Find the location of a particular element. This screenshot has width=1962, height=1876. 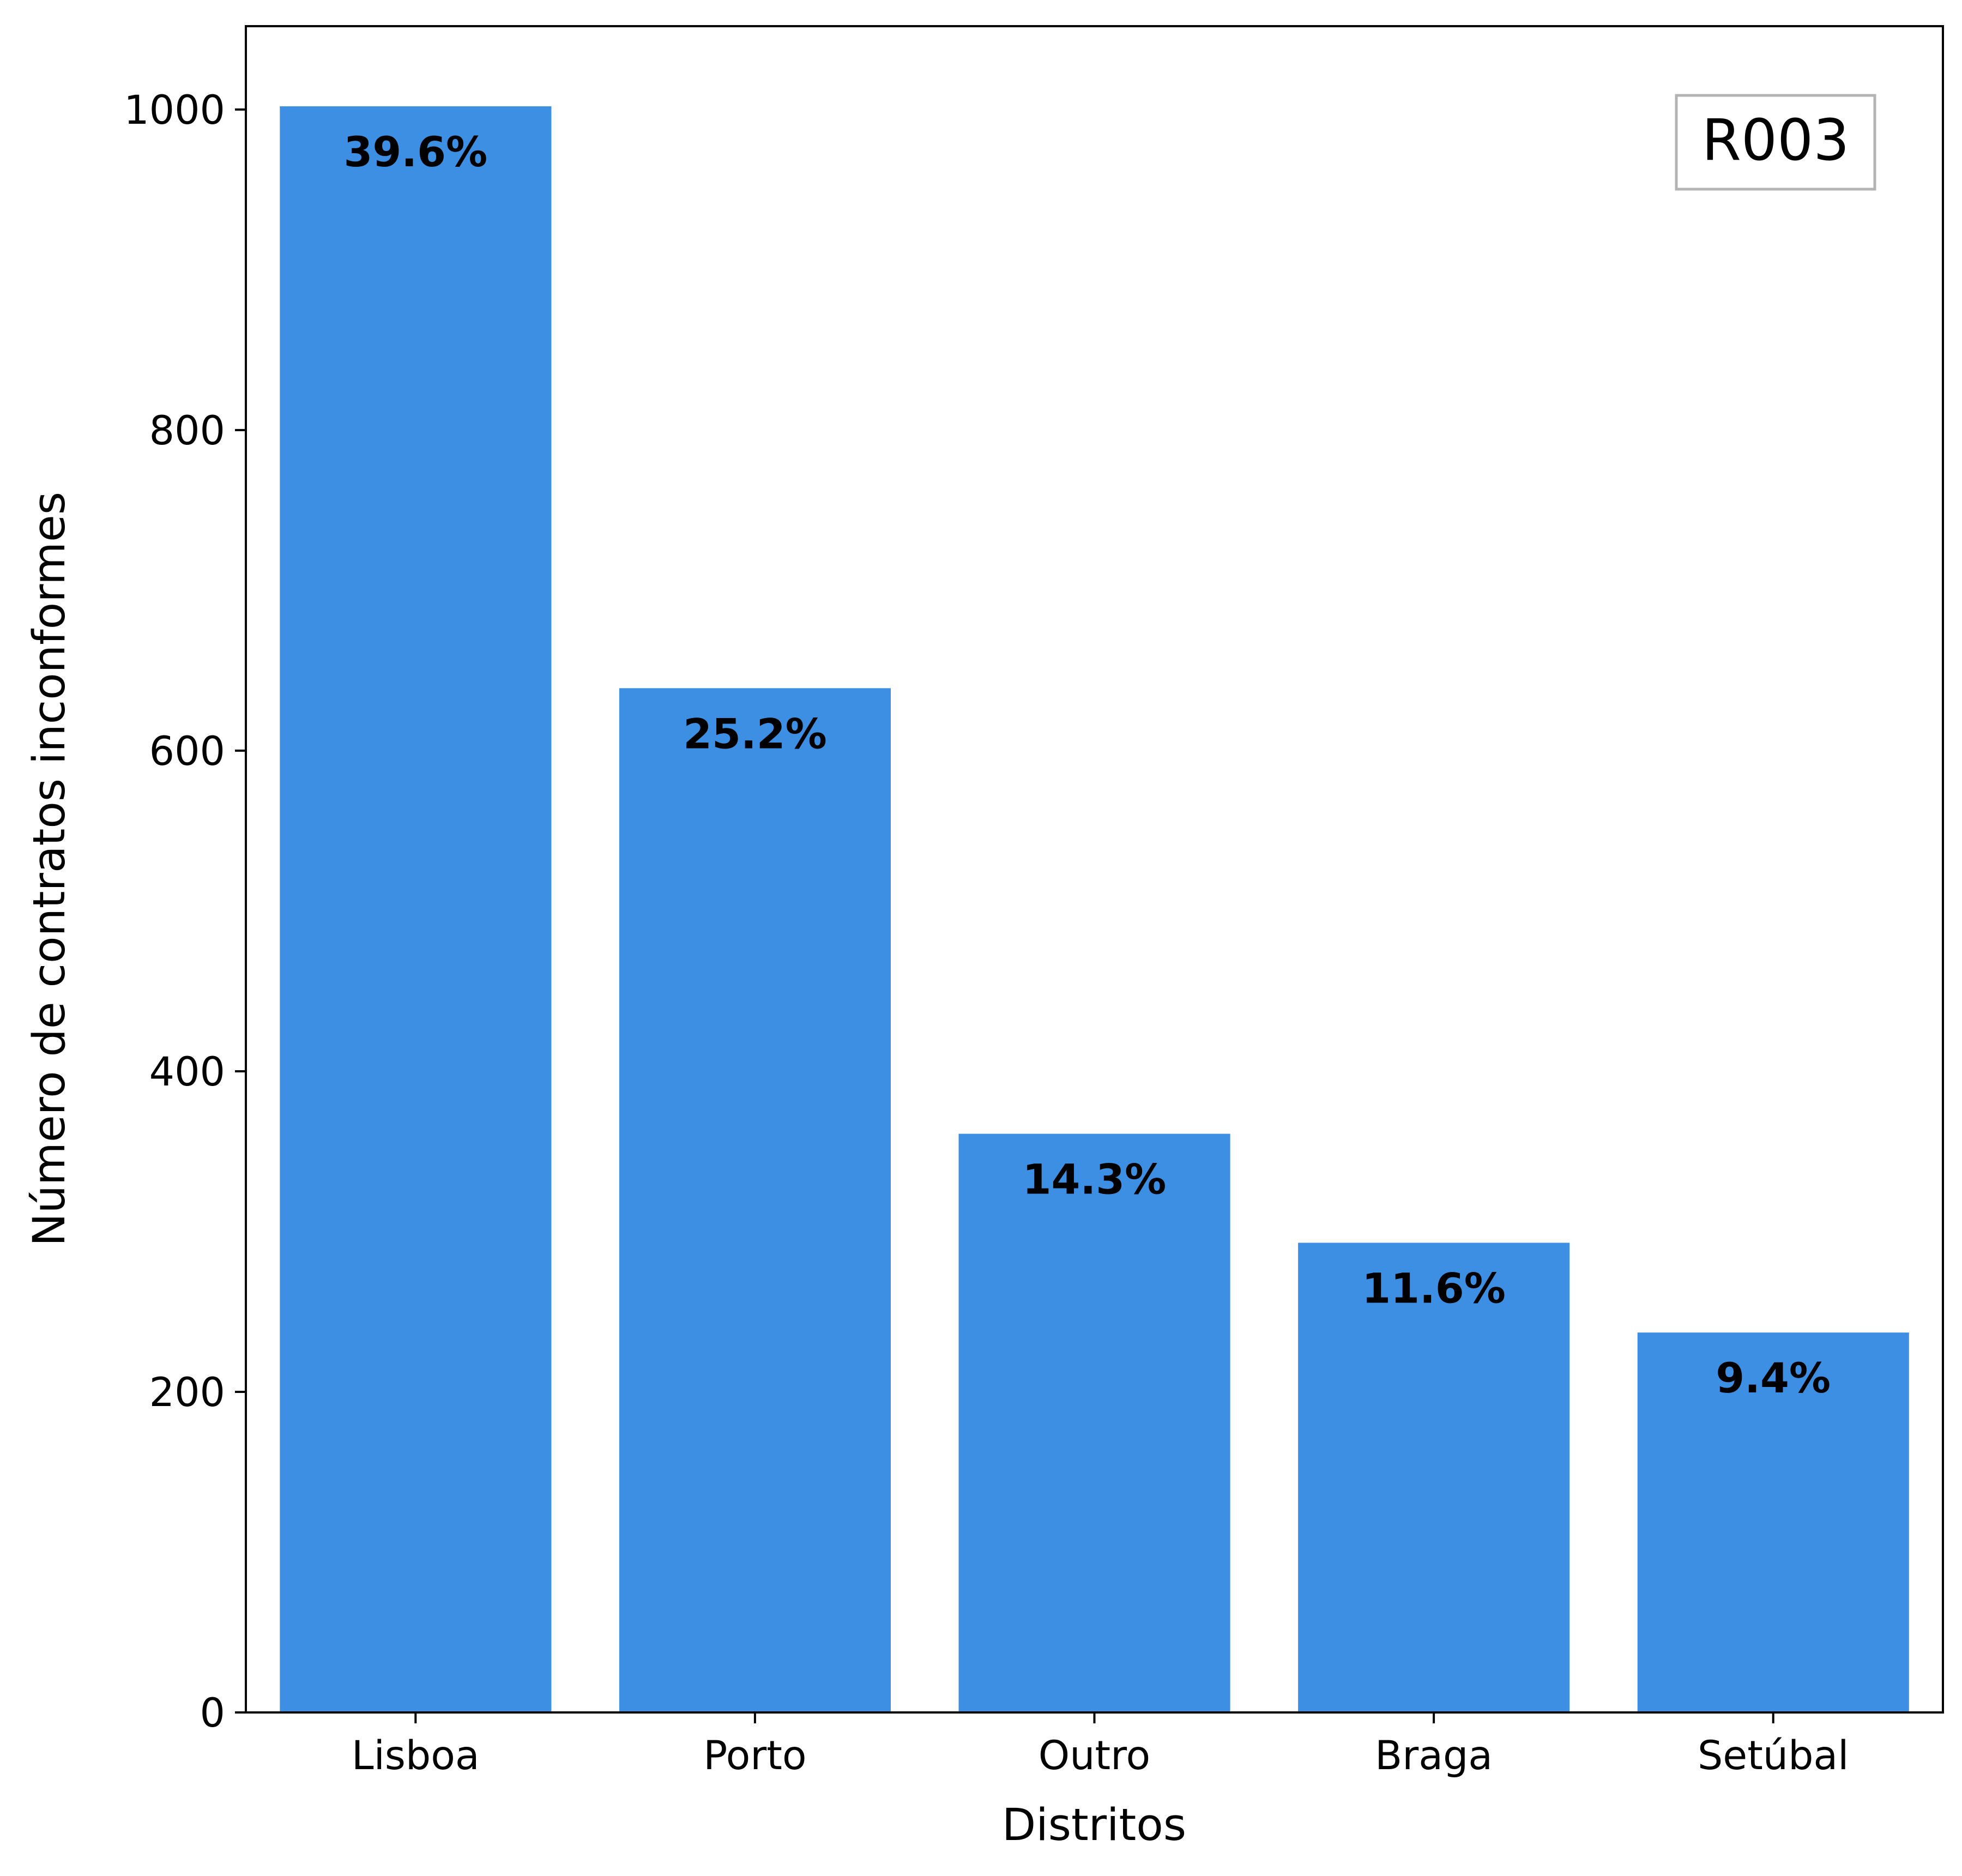

bar-value-label: 39.6% is located at coordinates (415, 152).